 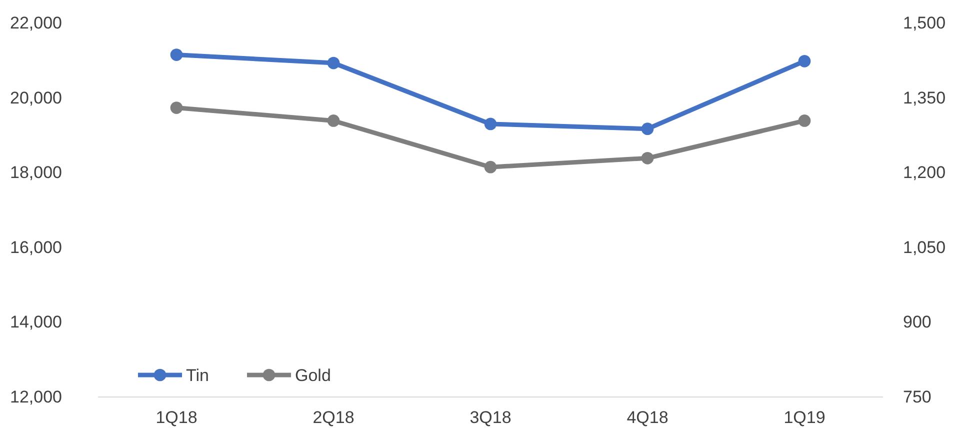 I want to click on y-tick-label: 20,000, so click(x=36, y=98).